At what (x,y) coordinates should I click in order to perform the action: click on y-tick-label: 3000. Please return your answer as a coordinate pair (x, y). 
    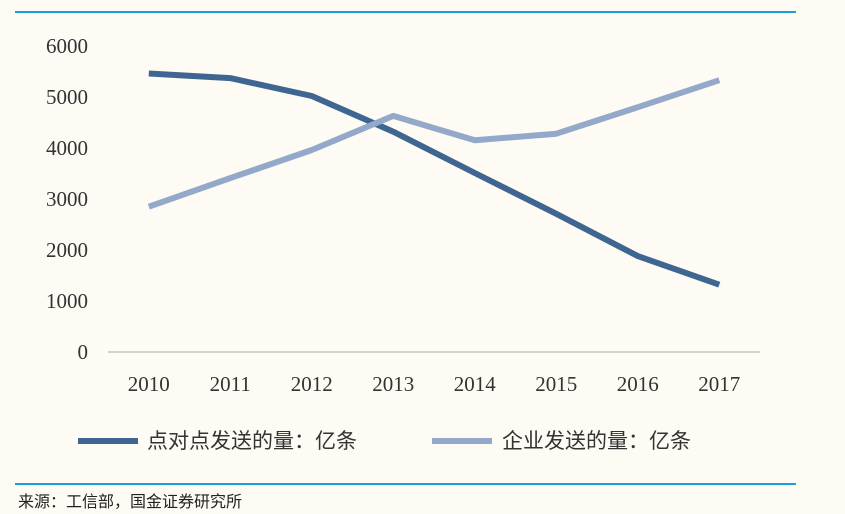
    Looking at the image, I should click on (67, 199).